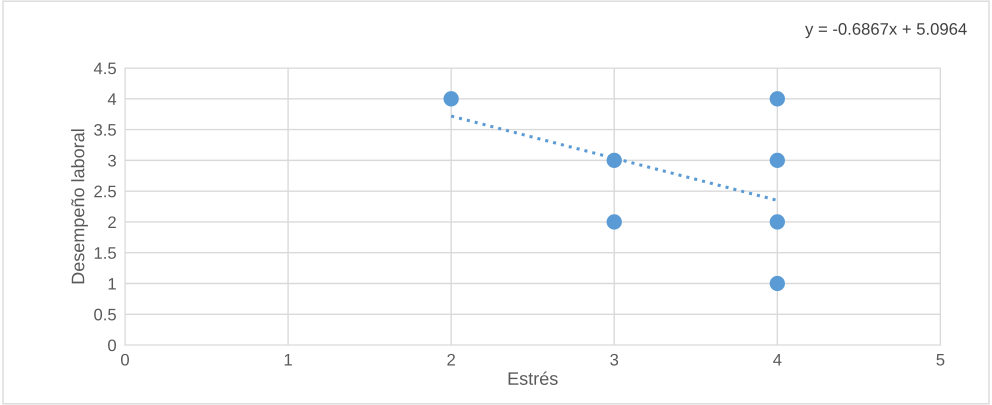 This screenshot has width=992, height=405. What do you see at coordinates (451, 360) in the screenshot?
I see `x-tick-label: 2` at bounding box center [451, 360].